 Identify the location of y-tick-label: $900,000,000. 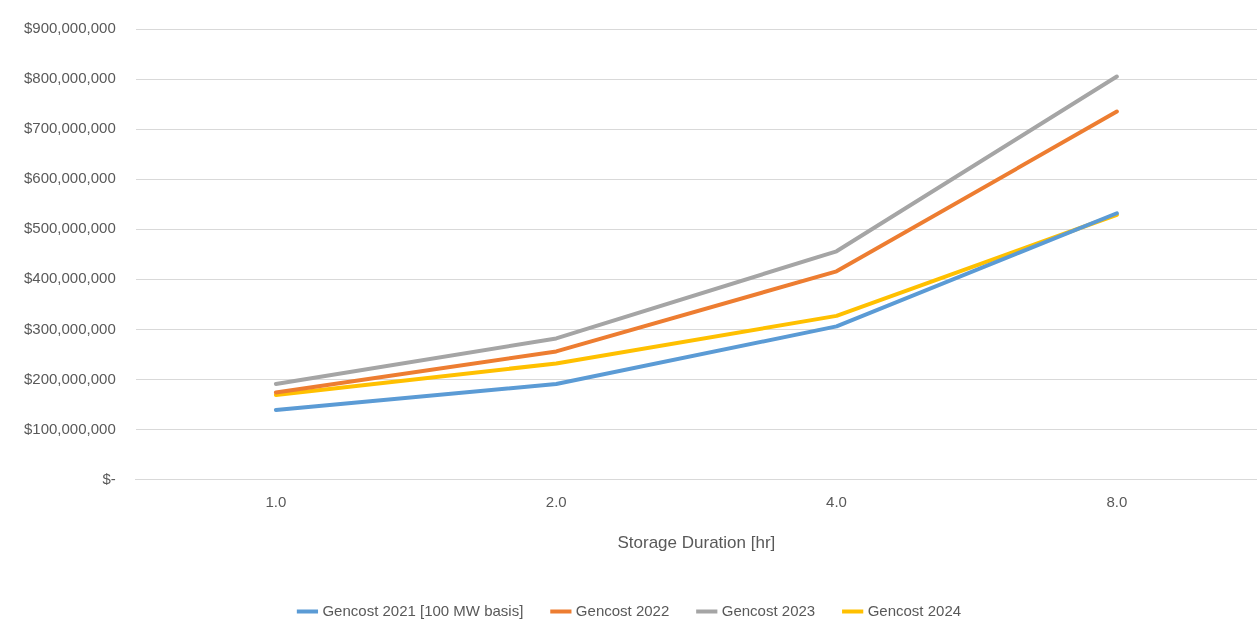
(69, 28).